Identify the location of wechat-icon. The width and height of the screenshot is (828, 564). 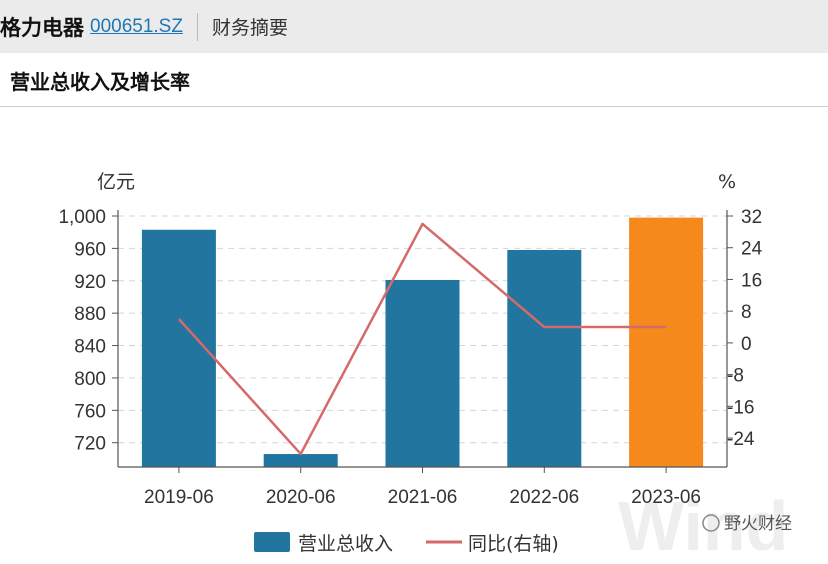
(711, 523).